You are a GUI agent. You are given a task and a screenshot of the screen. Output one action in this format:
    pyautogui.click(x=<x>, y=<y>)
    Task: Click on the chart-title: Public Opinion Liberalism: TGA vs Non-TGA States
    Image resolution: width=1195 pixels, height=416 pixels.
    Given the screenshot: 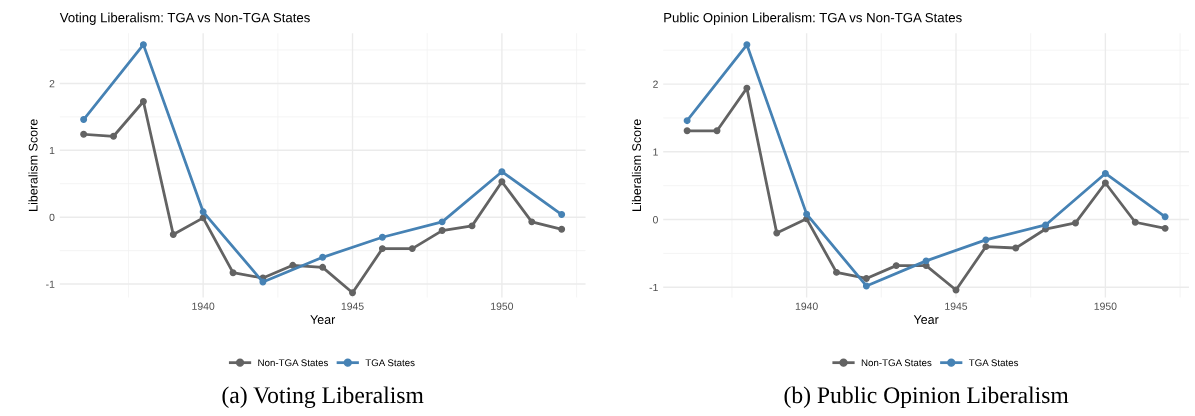 What is the action you would take?
    pyautogui.click(x=813, y=18)
    